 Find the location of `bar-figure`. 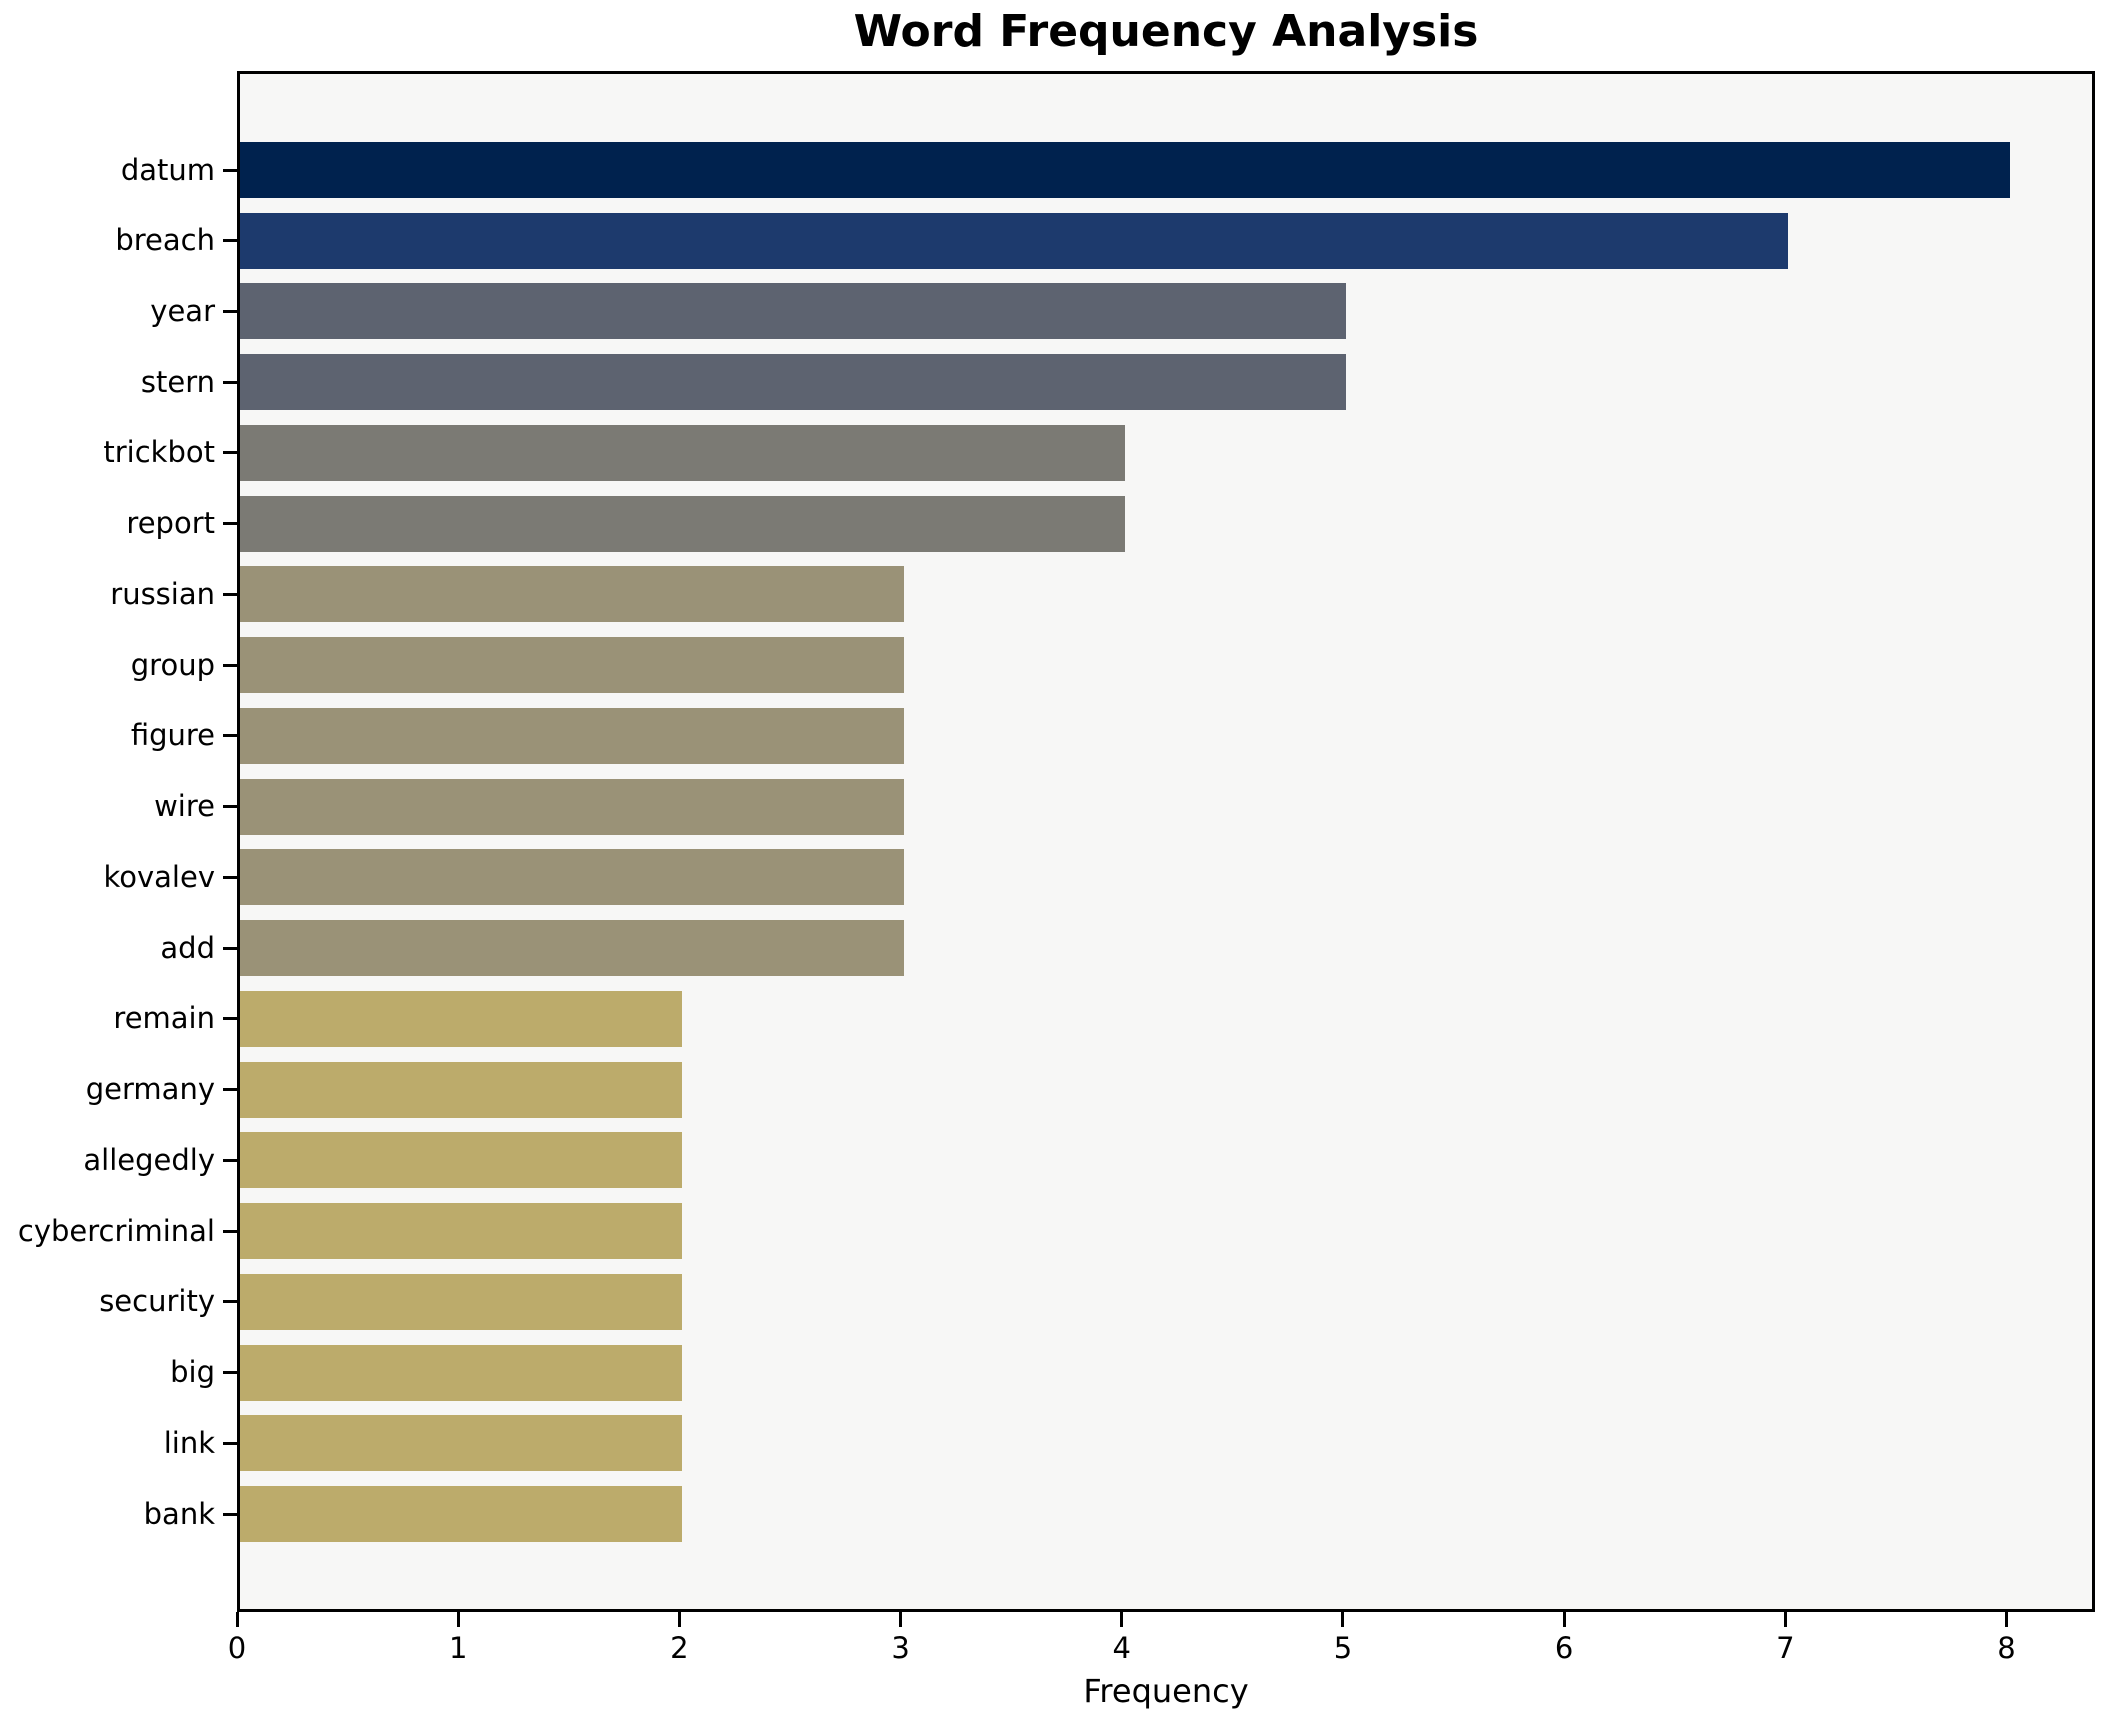

bar-figure is located at coordinates (572, 735).